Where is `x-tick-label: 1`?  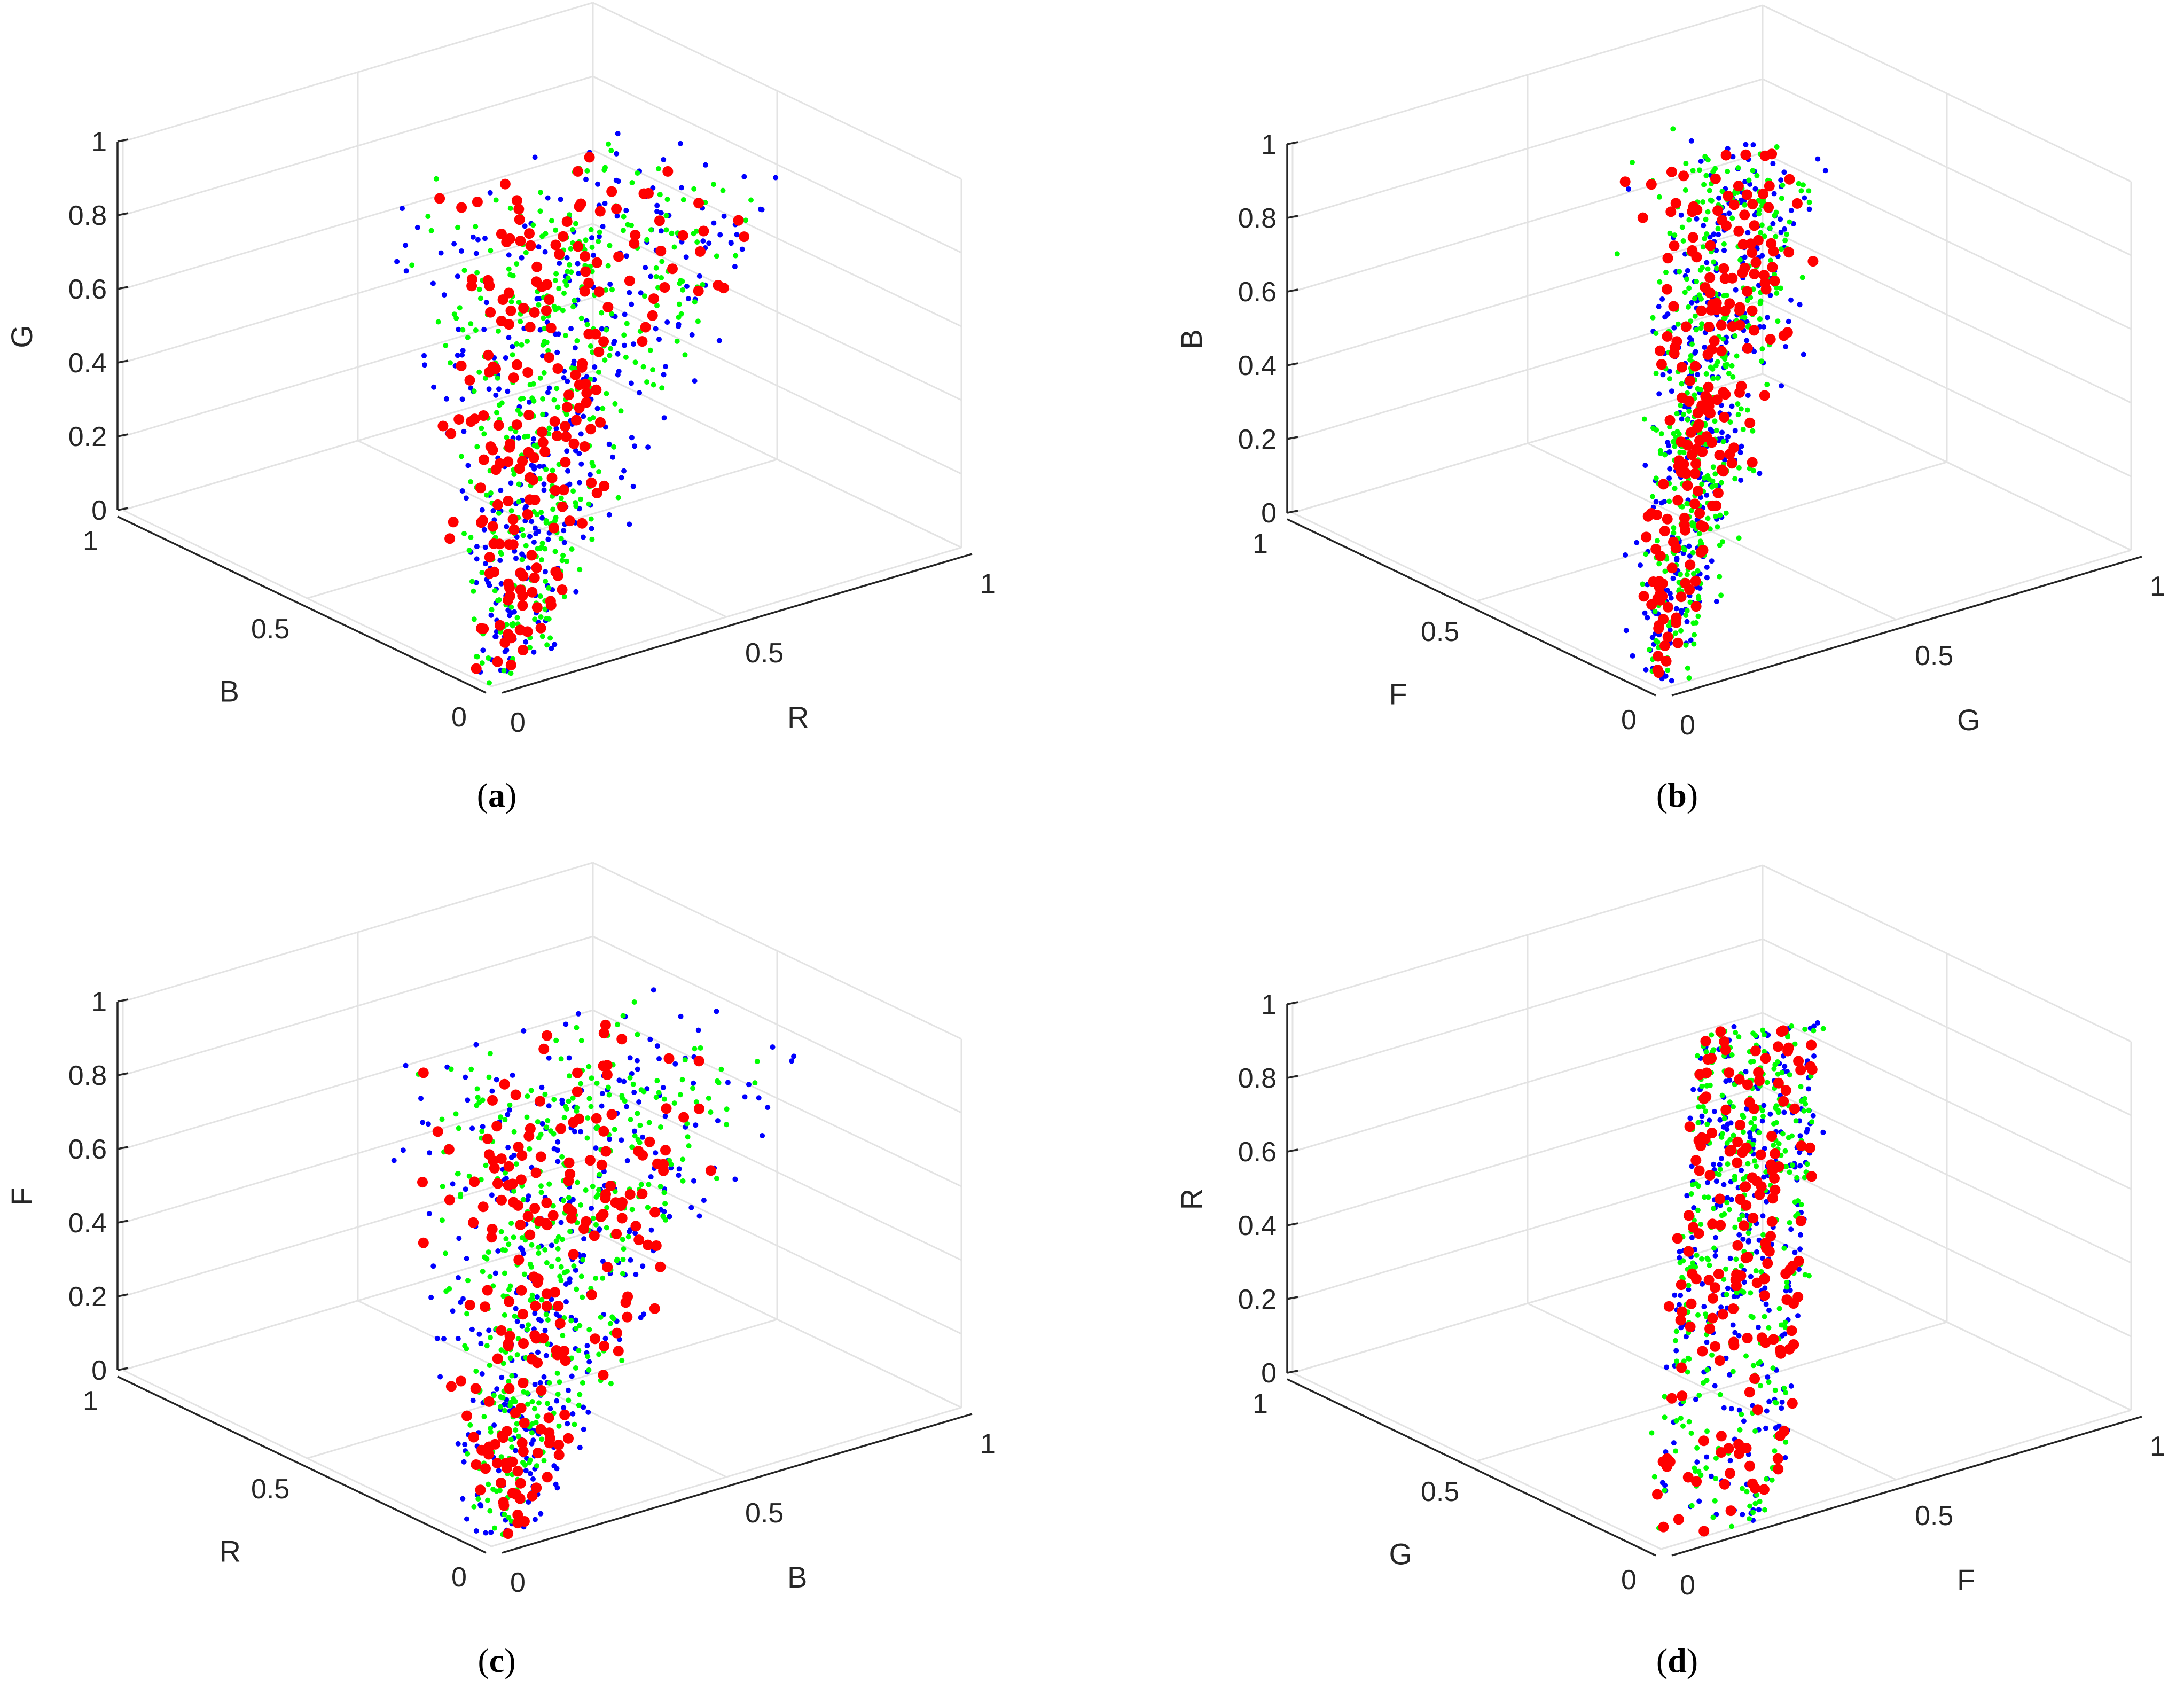 x-tick-label: 1 is located at coordinates (2157, 586).